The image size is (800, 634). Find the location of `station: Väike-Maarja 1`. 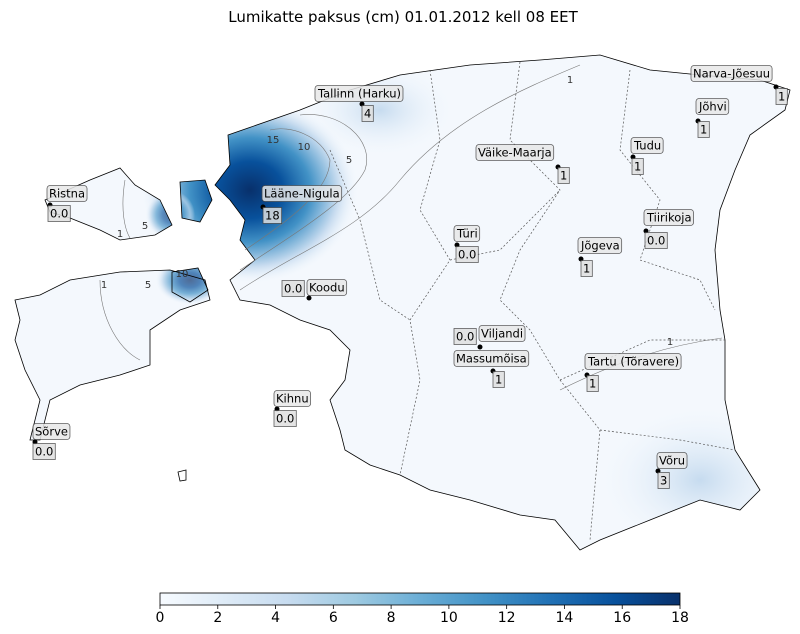

station: Väike-Maarja 1 is located at coordinates (522, 164).